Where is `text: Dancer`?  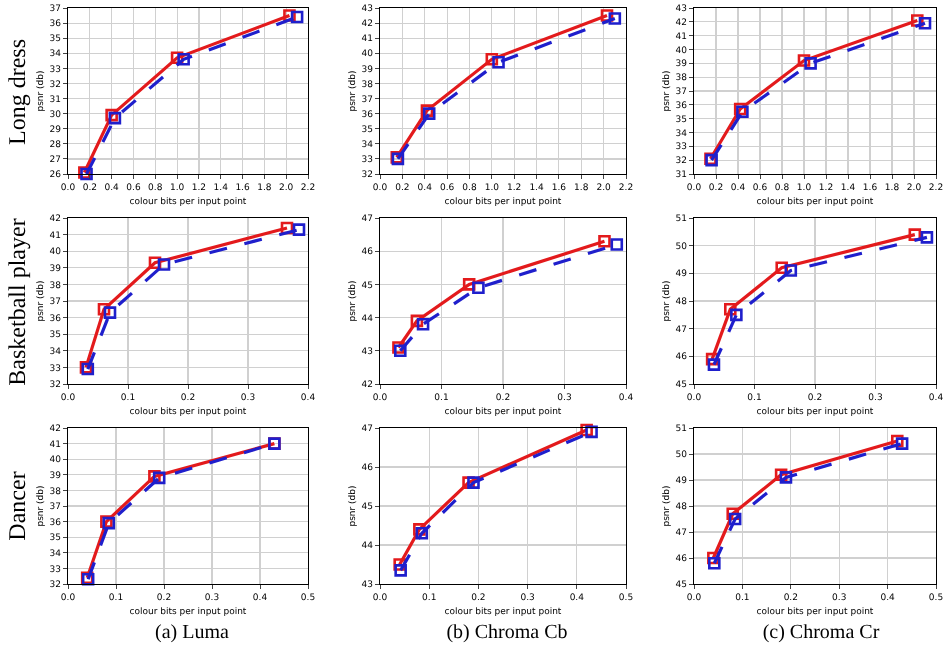 text: Dancer is located at coordinates (18, 506).